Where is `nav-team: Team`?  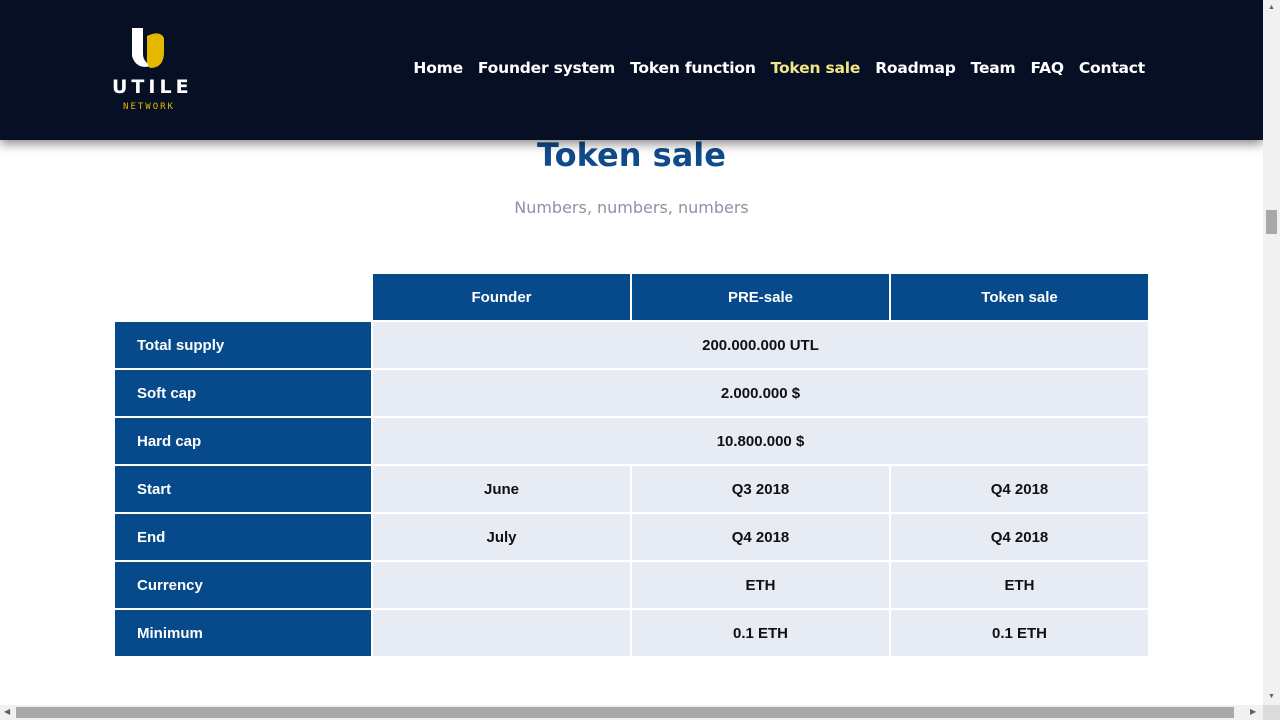 nav-team: Team is located at coordinates (993, 68).